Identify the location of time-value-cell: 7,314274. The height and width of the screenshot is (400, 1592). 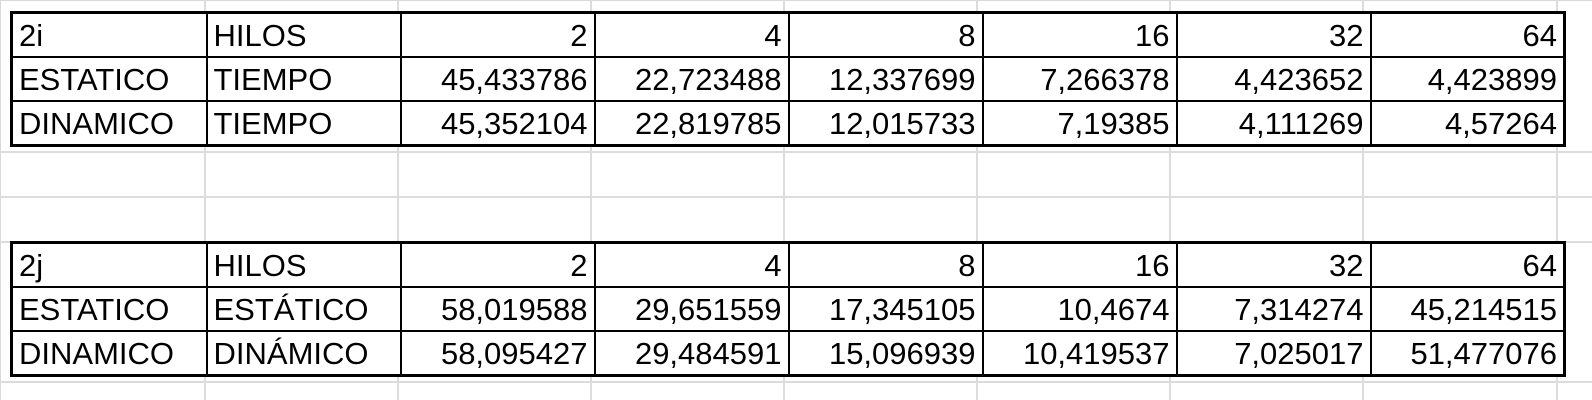
(1273, 309).